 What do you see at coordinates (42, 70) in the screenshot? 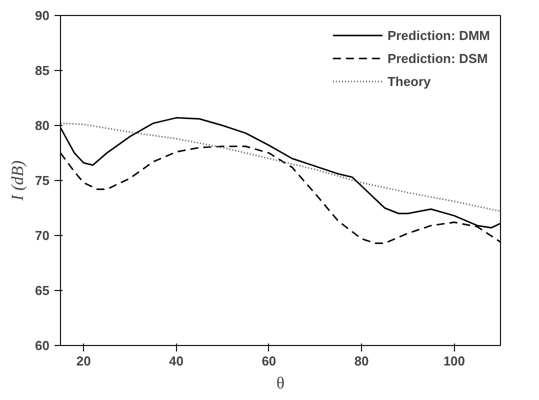
I see `y-tick-label: 85` at bounding box center [42, 70].